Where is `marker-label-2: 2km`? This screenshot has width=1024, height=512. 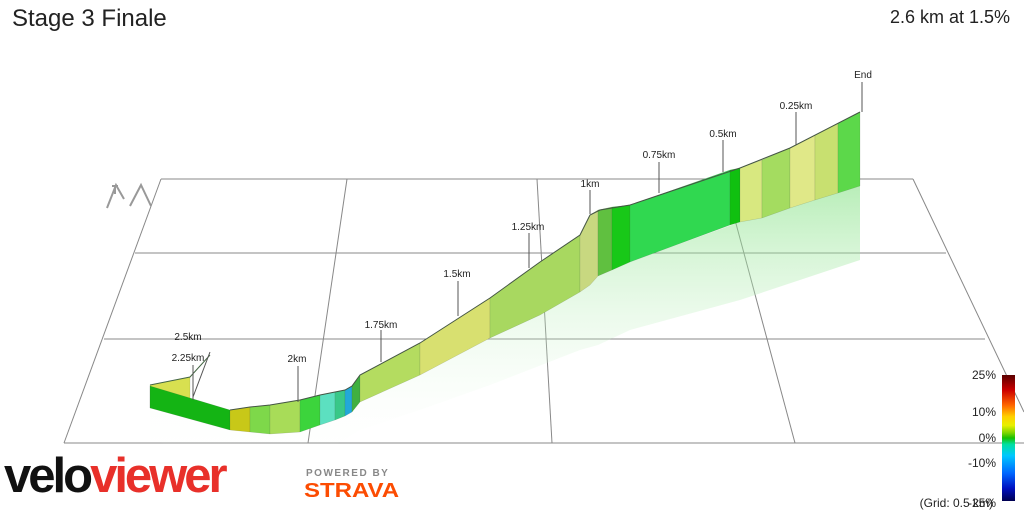
marker-label-2: 2km is located at coordinates (297, 359).